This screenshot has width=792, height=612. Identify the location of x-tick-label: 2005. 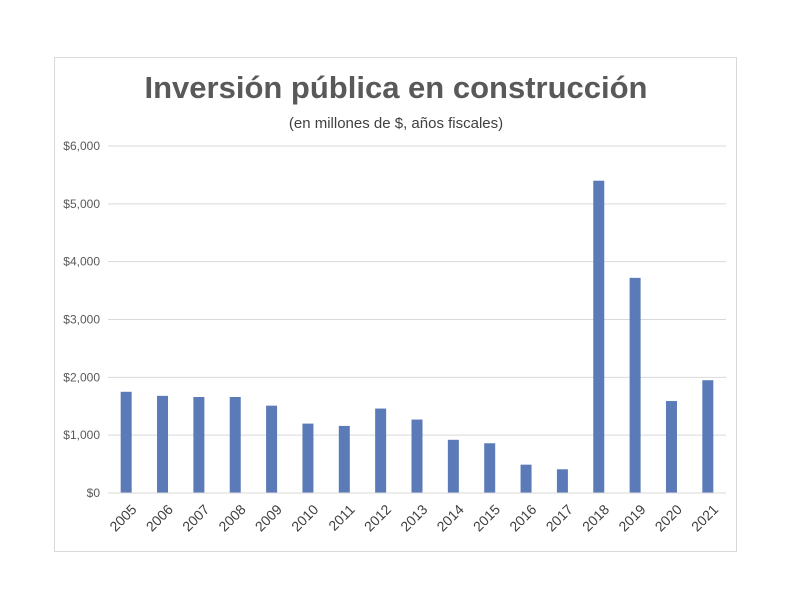
(122, 517).